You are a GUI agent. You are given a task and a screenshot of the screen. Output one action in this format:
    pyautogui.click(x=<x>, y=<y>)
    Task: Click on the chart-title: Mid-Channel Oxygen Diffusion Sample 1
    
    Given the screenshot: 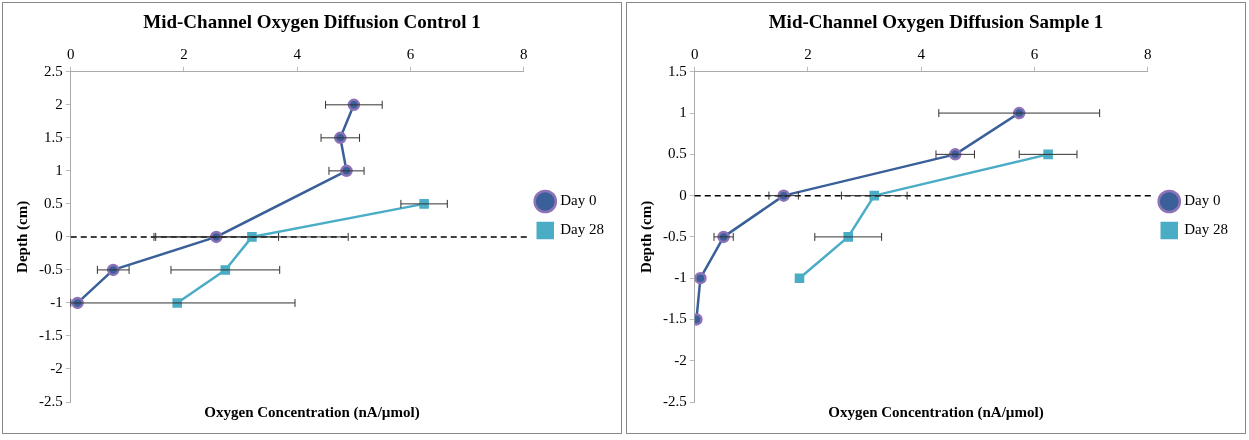 What is the action you would take?
    pyautogui.click(x=936, y=22)
    